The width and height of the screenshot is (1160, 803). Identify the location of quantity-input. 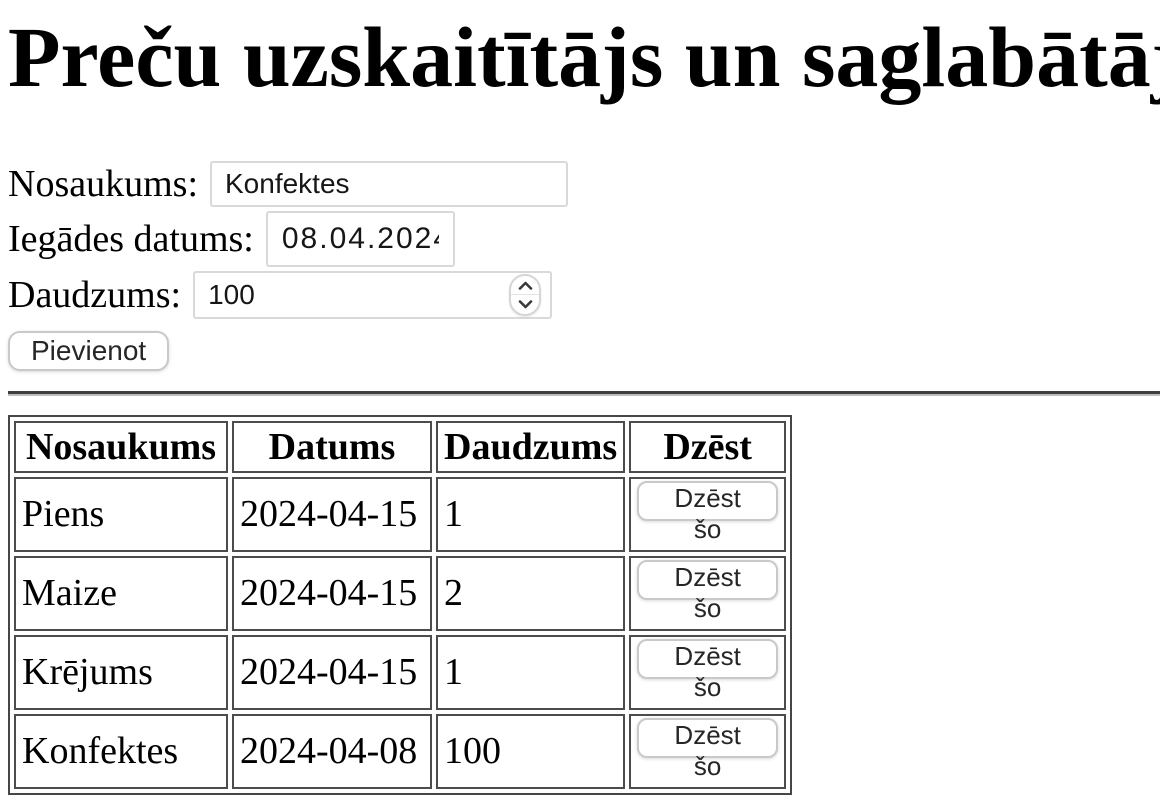
(373, 294).